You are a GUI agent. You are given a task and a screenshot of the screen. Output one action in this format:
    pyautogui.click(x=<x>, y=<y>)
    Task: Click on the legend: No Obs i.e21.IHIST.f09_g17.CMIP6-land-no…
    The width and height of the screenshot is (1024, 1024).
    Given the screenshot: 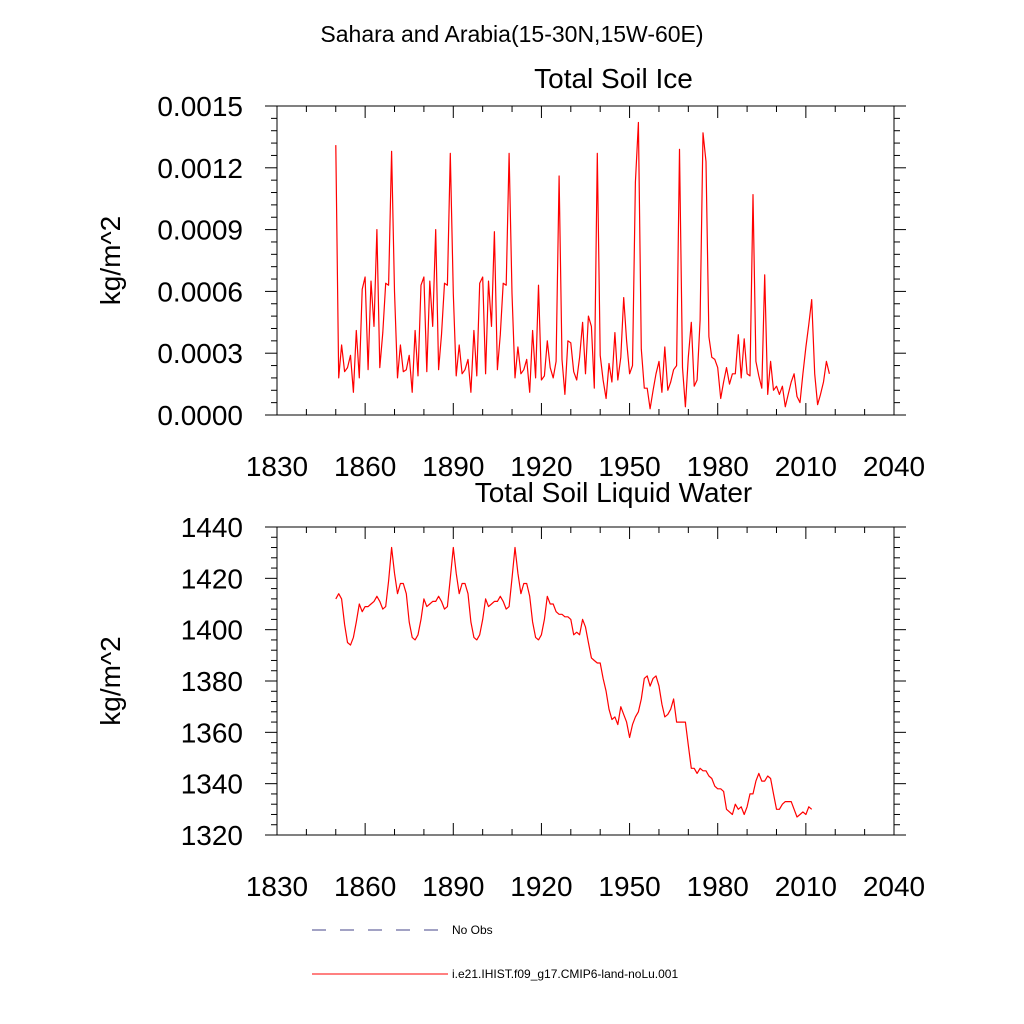 What is the action you would take?
    pyautogui.click(x=495, y=952)
    